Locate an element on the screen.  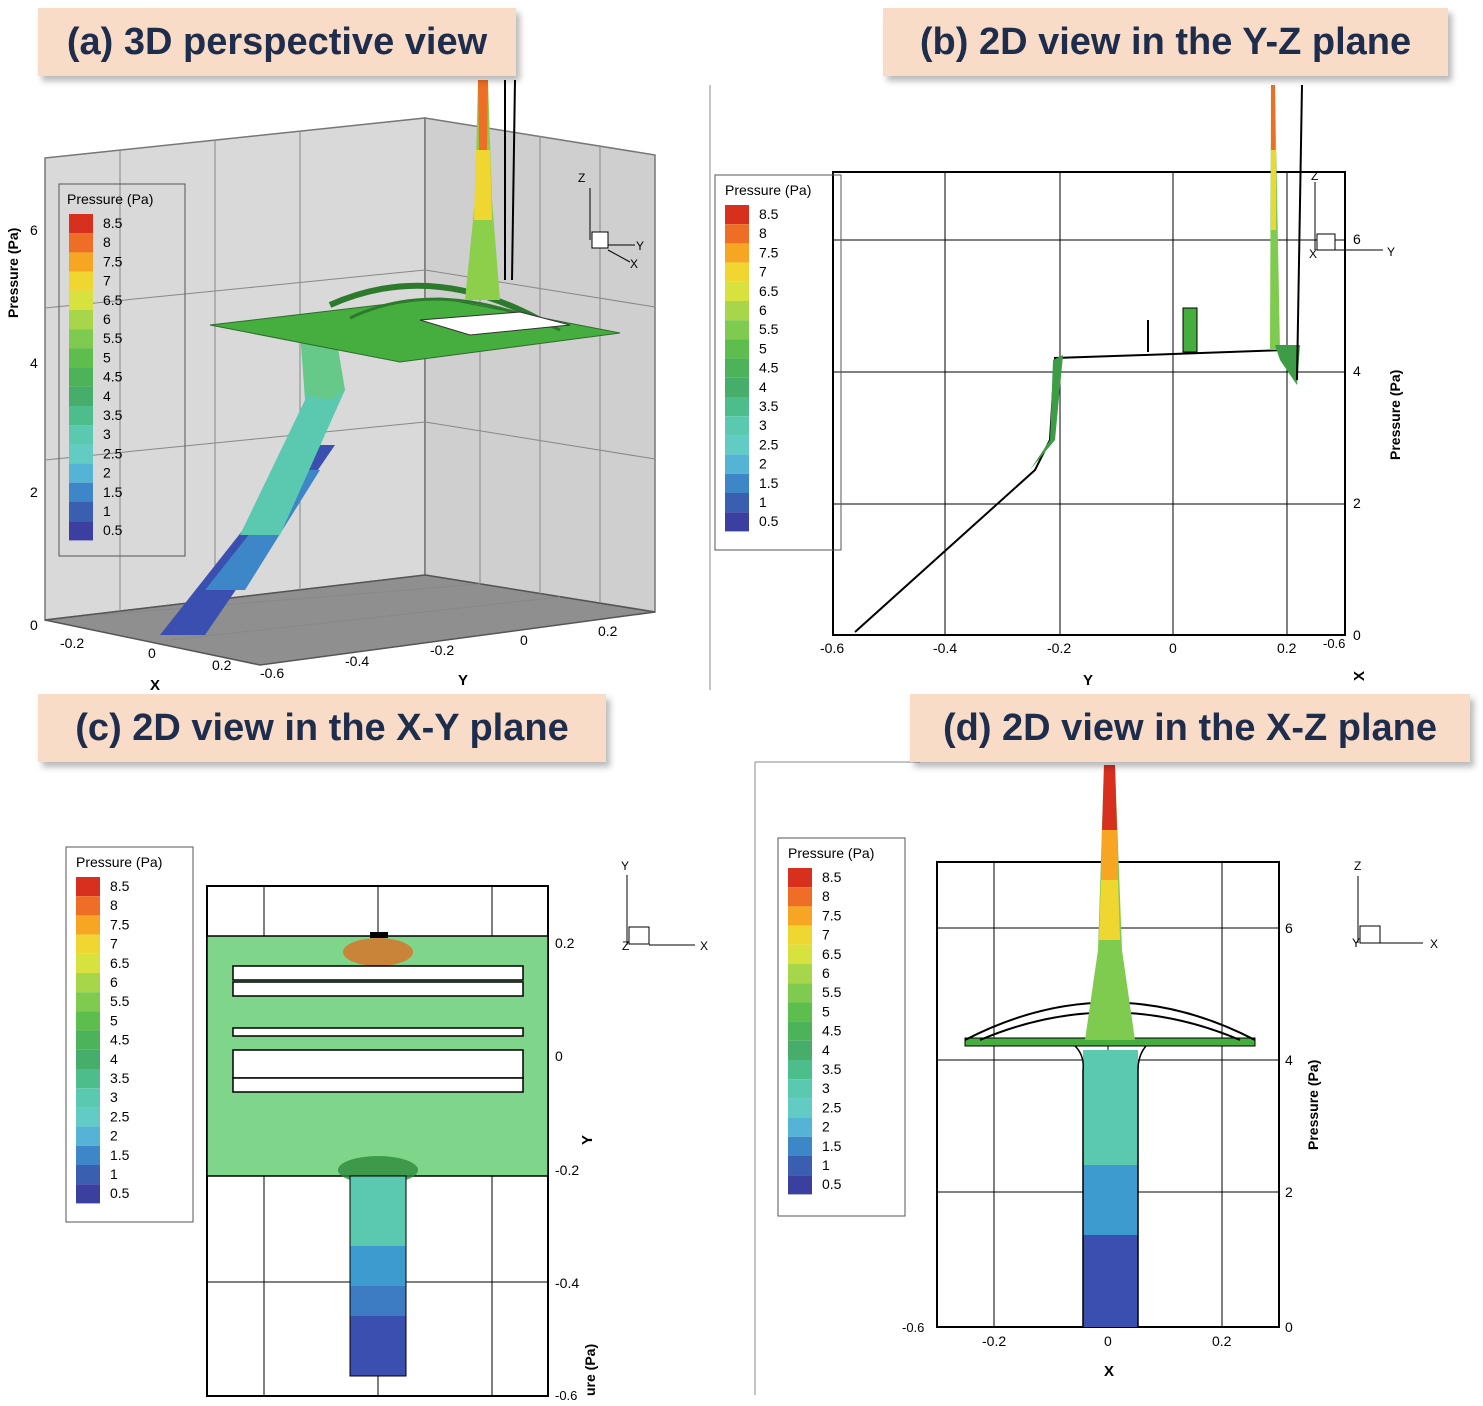
x-axis-label: X is located at coordinates (155, 685).